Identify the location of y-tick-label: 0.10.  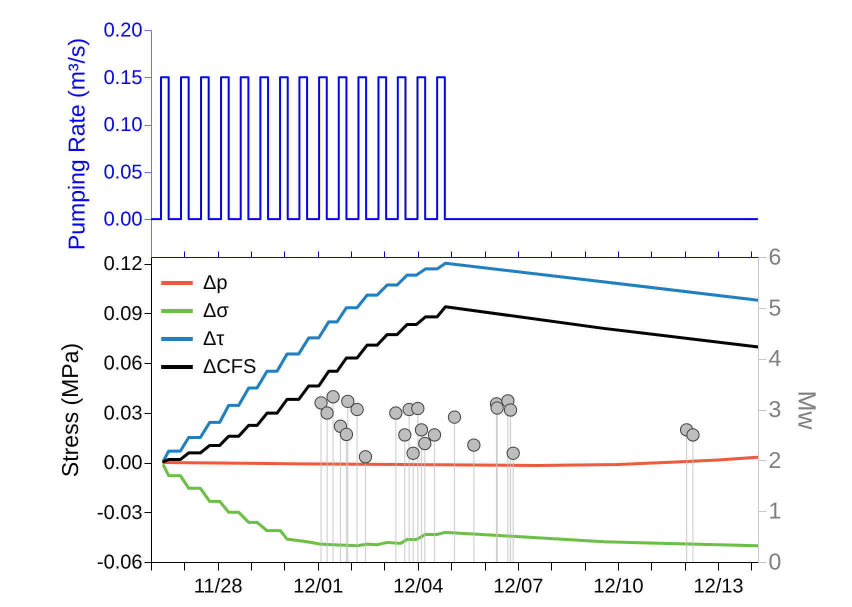
(123, 125).